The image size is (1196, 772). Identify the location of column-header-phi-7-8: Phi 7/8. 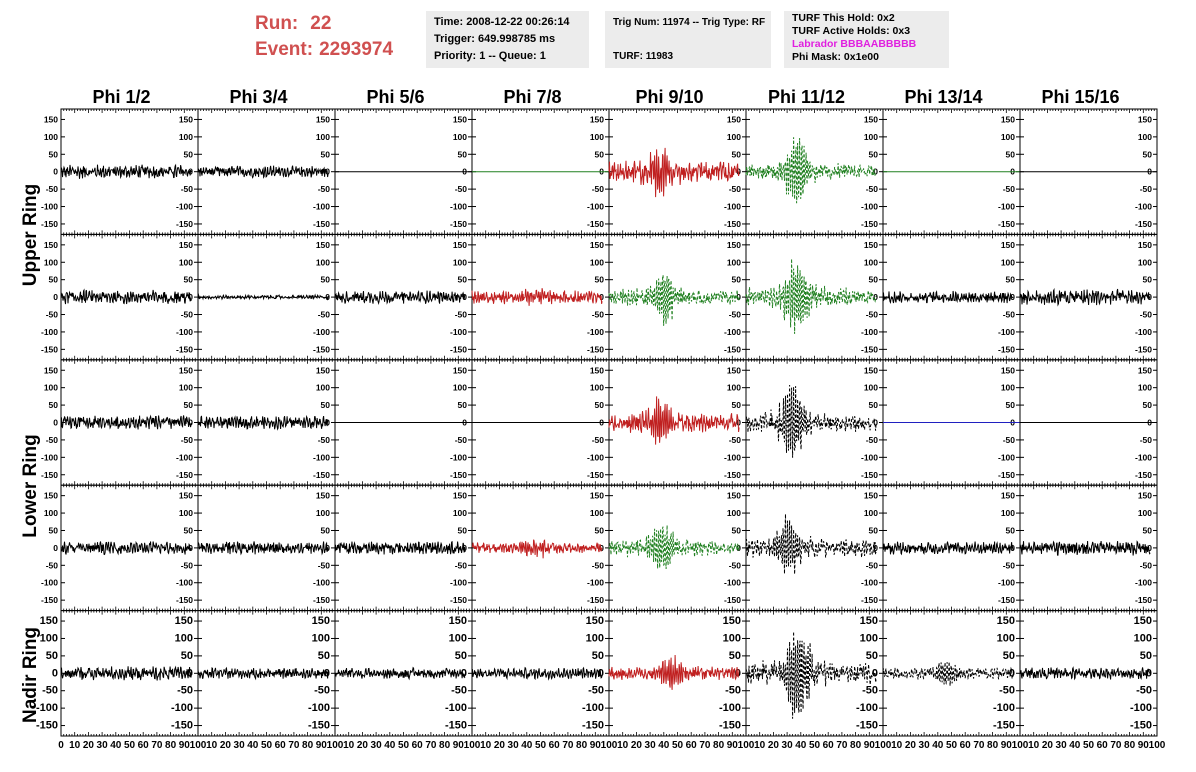
(532, 97).